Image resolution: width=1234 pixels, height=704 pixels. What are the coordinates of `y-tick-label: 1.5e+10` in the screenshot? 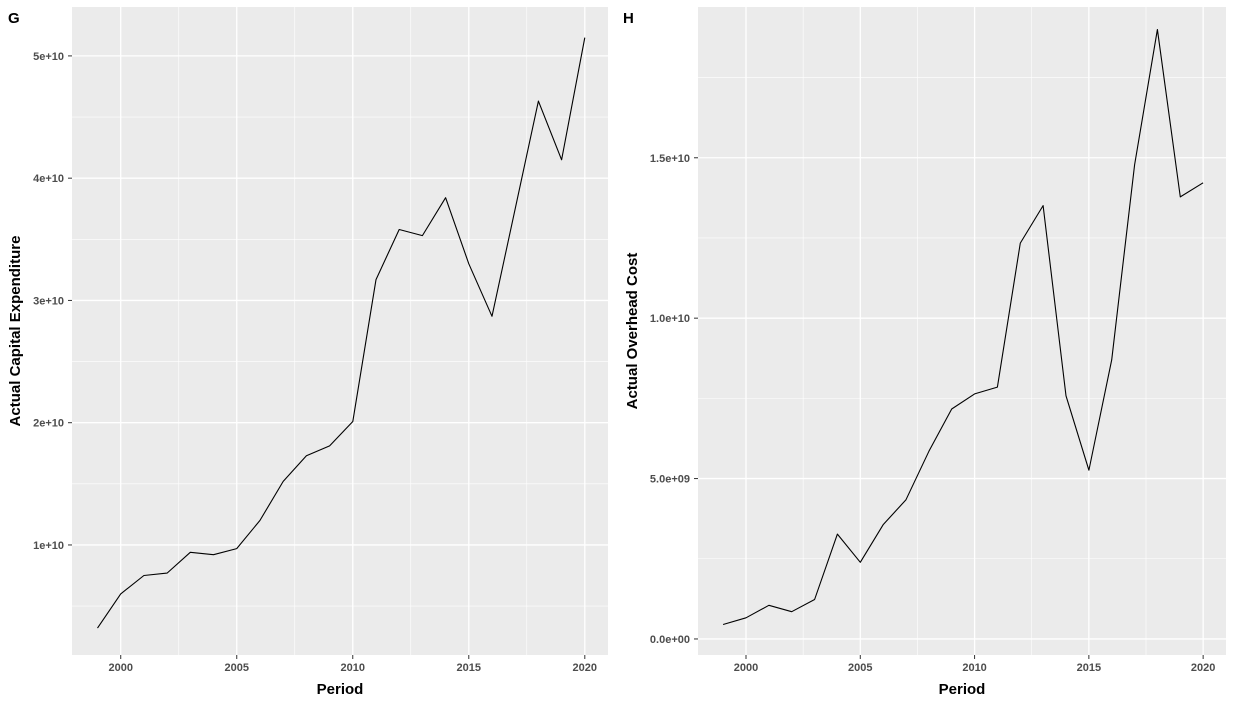 It's located at (670, 159).